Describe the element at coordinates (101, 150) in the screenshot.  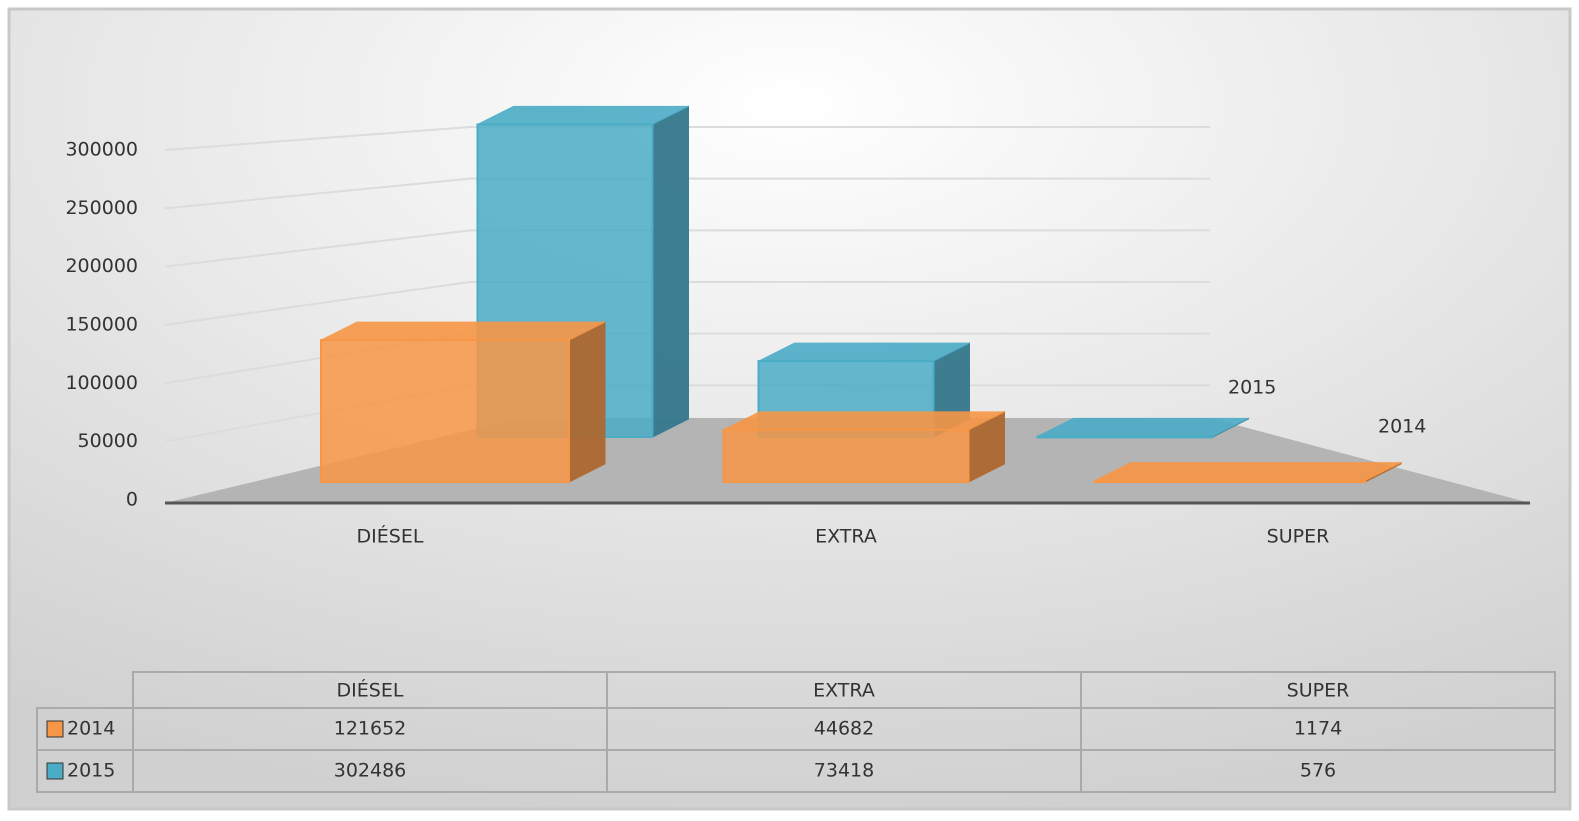
I see `y-tick-label: 300000` at that location.